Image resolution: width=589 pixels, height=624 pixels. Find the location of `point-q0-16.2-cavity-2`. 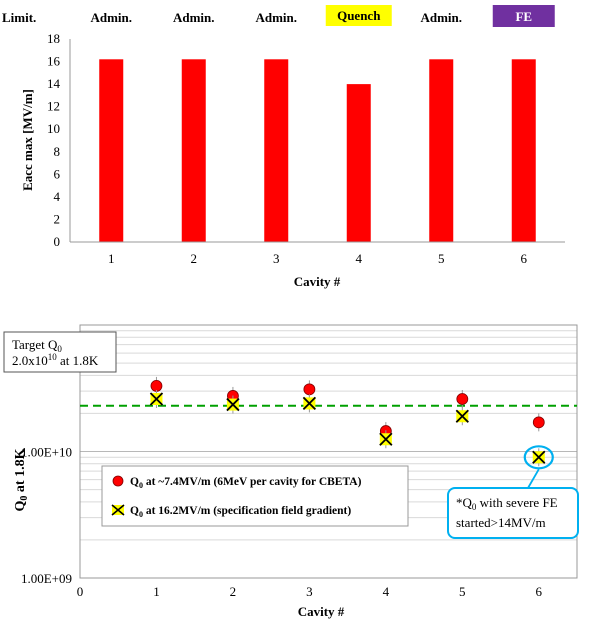

point-q0-16.2-cavity-2 is located at coordinates (233, 404).